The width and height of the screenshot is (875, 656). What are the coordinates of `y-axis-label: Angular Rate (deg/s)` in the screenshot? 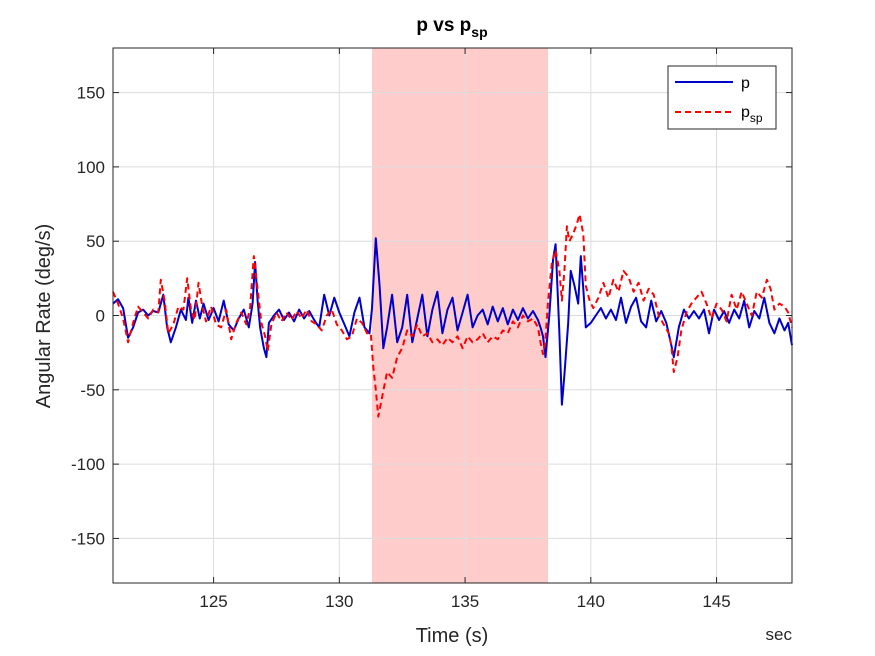 It's located at (44, 316).